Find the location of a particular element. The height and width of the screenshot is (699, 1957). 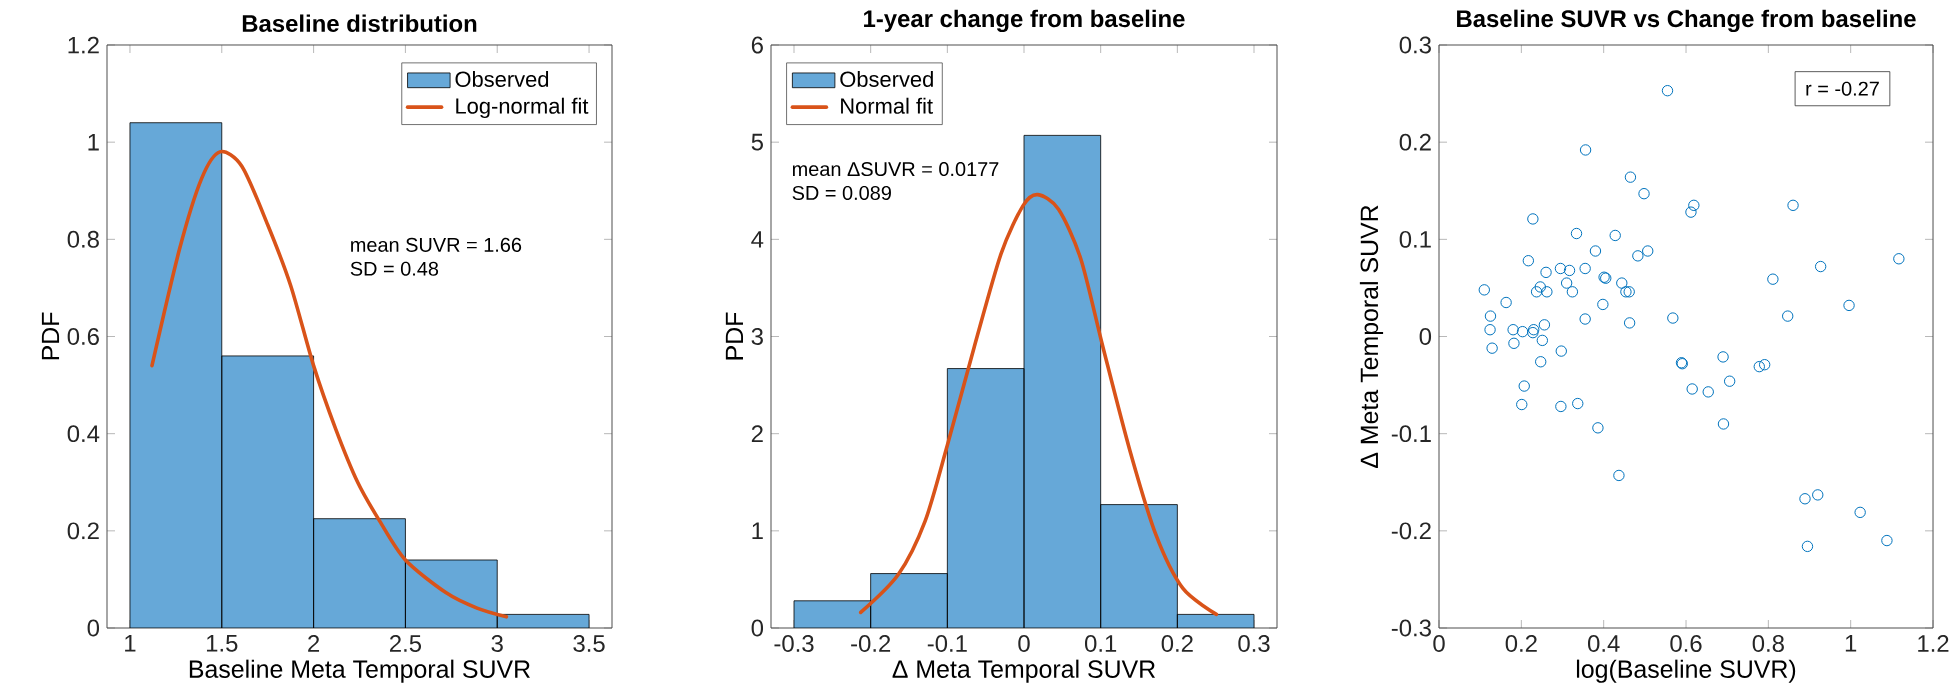

x-tick-label: -0.3 is located at coordinates (794, 643).